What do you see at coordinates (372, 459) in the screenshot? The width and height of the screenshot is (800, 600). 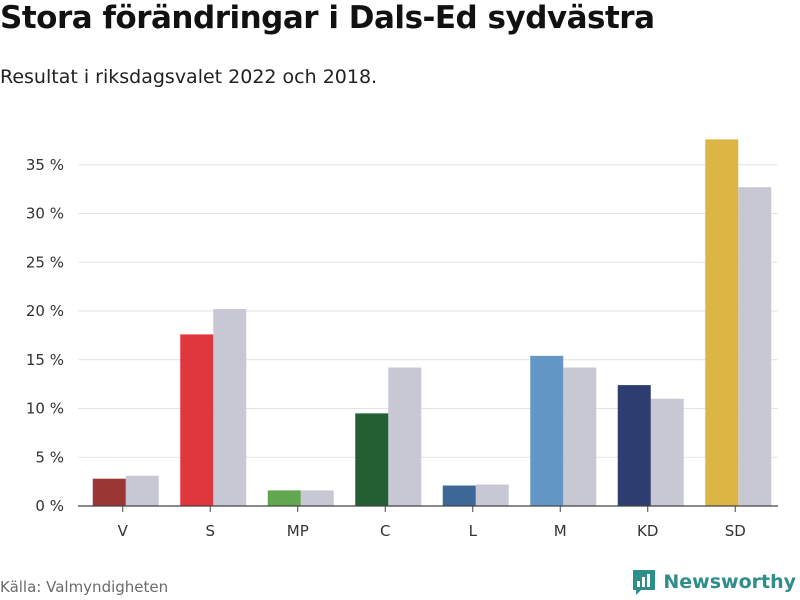 I see `bar-2022-c` at bounding box center [372, 459].